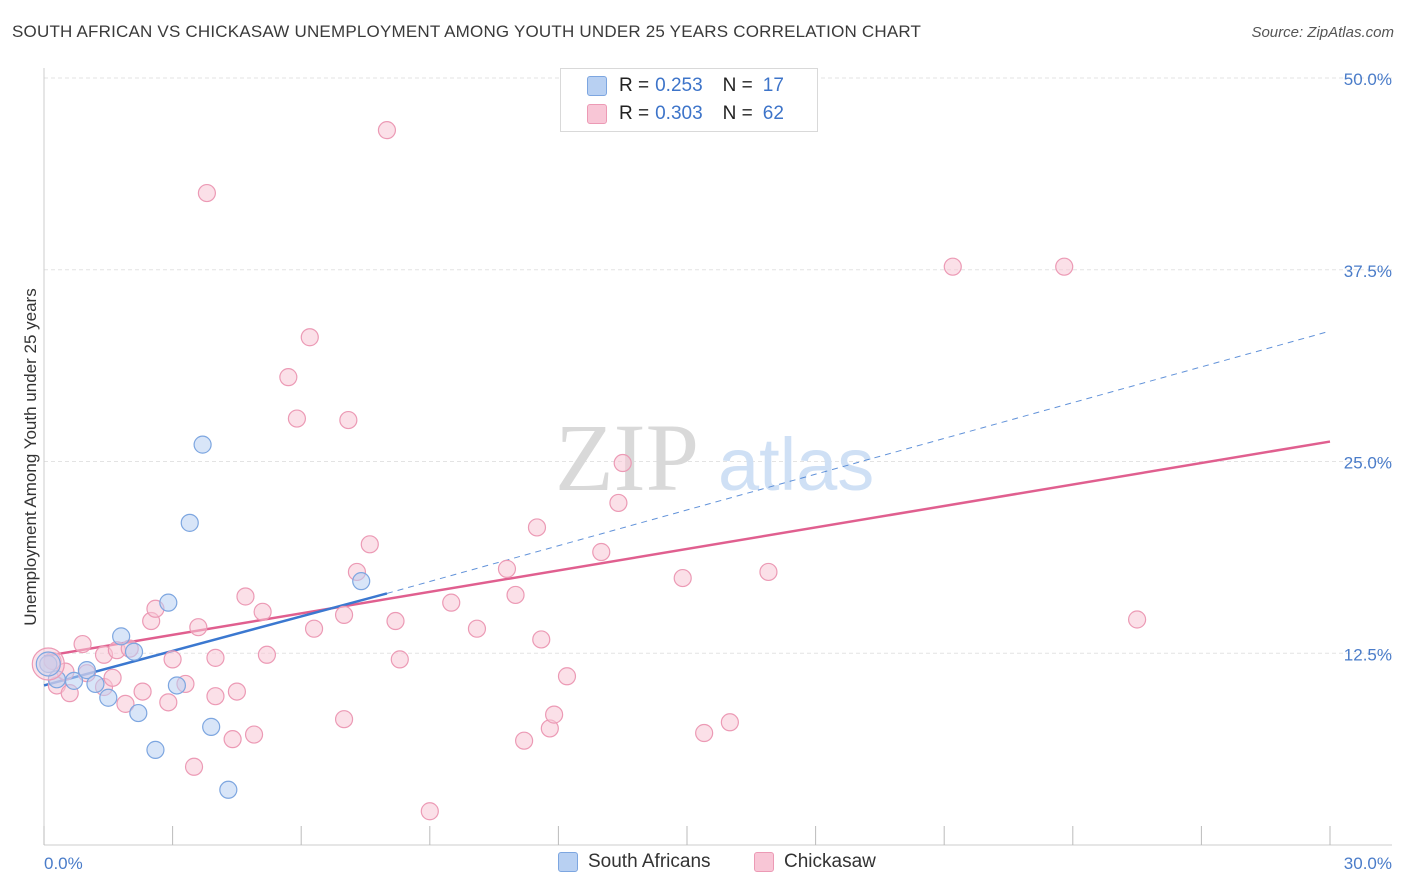 The height and width of the screenshot is (892, 1406). I want to click on source-label: Source: ZipAtlas.com, so click(1322, 32).